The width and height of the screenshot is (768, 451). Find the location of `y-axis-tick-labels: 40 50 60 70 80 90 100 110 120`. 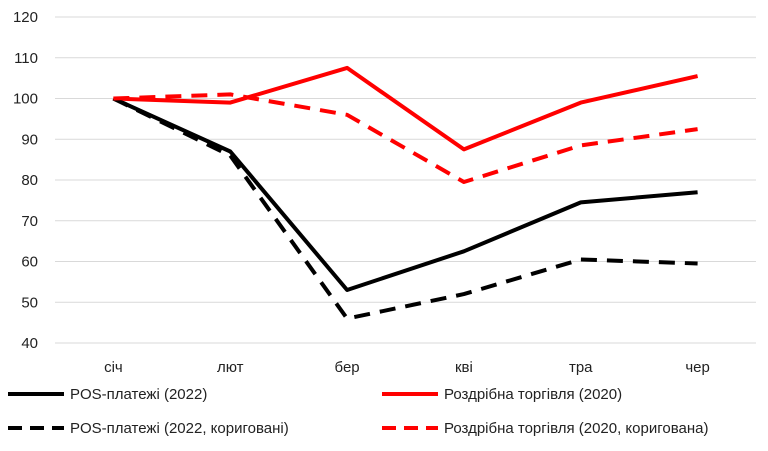

y-axis-tick-labels: 40 50 60 70 80 90 100 110 120 is located at coordinates (25, 180).